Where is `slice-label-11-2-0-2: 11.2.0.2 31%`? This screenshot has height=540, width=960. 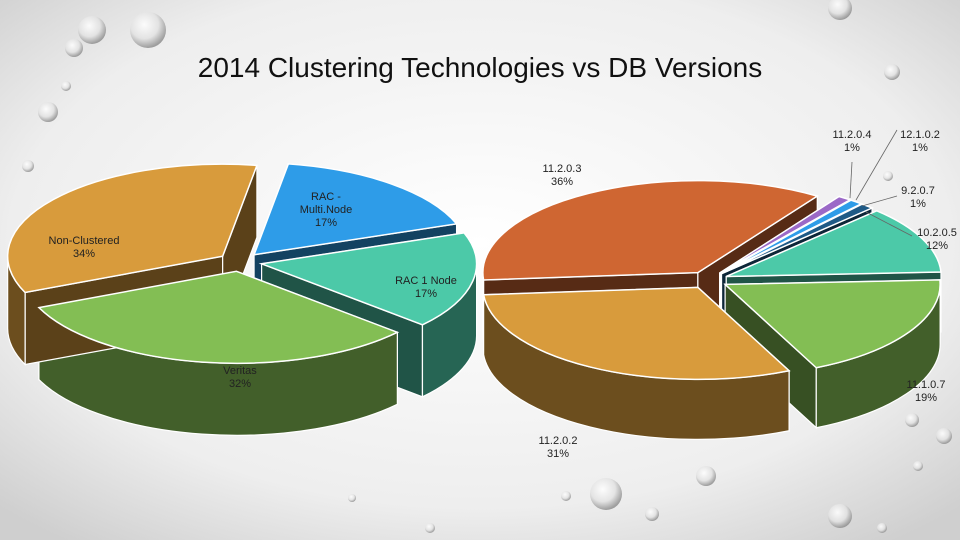 slice-label-11-2-0-2: 11.2.0.2 31% is located at coordinates (558, 447).